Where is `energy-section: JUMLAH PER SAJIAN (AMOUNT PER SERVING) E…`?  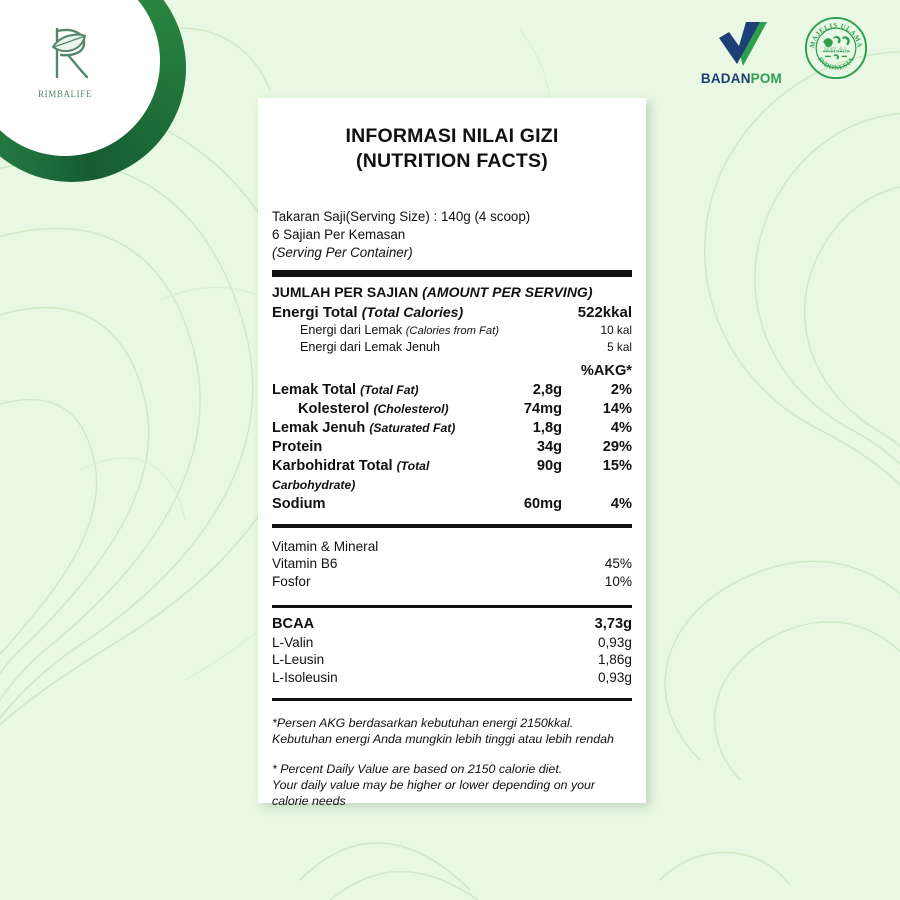
energy-section: JUMLAH PER SAJIAN (AMOUNT PER SERVING) E… is located at coordinates (452, 316).